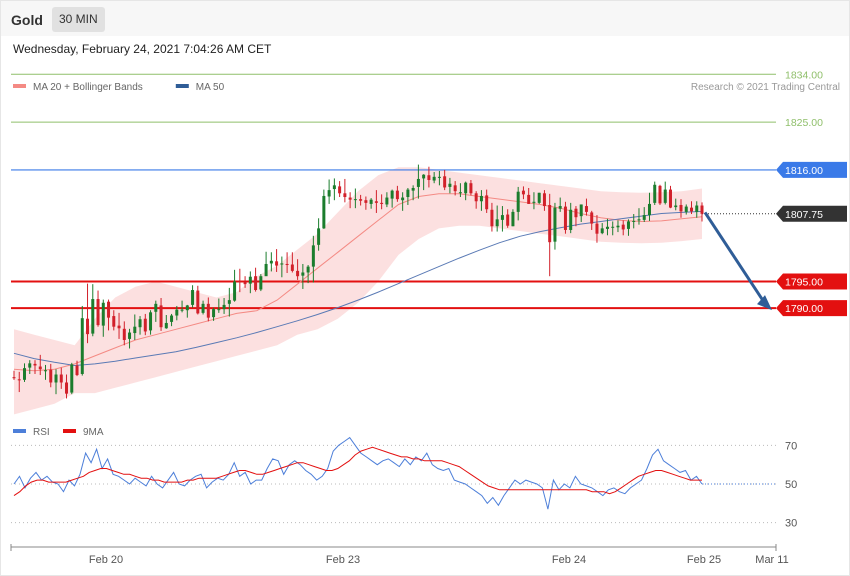 This screenshot has width=850, height=576. I want to click on x-tick-feb-25: Feb 25, so click(704, 560).